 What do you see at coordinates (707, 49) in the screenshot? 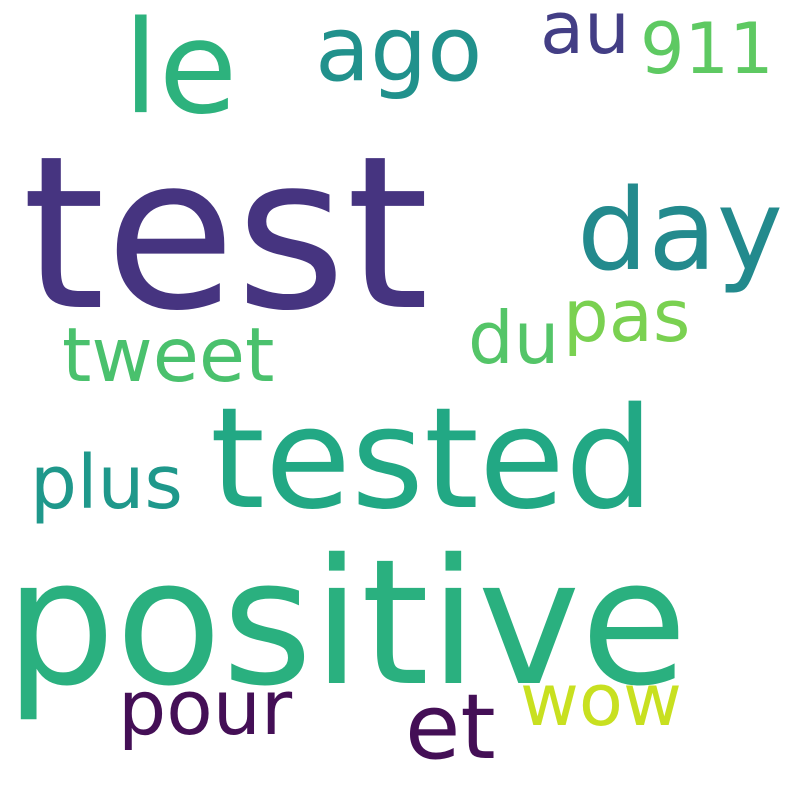
I see `word-911: 911` at bounding box center [707, 49].